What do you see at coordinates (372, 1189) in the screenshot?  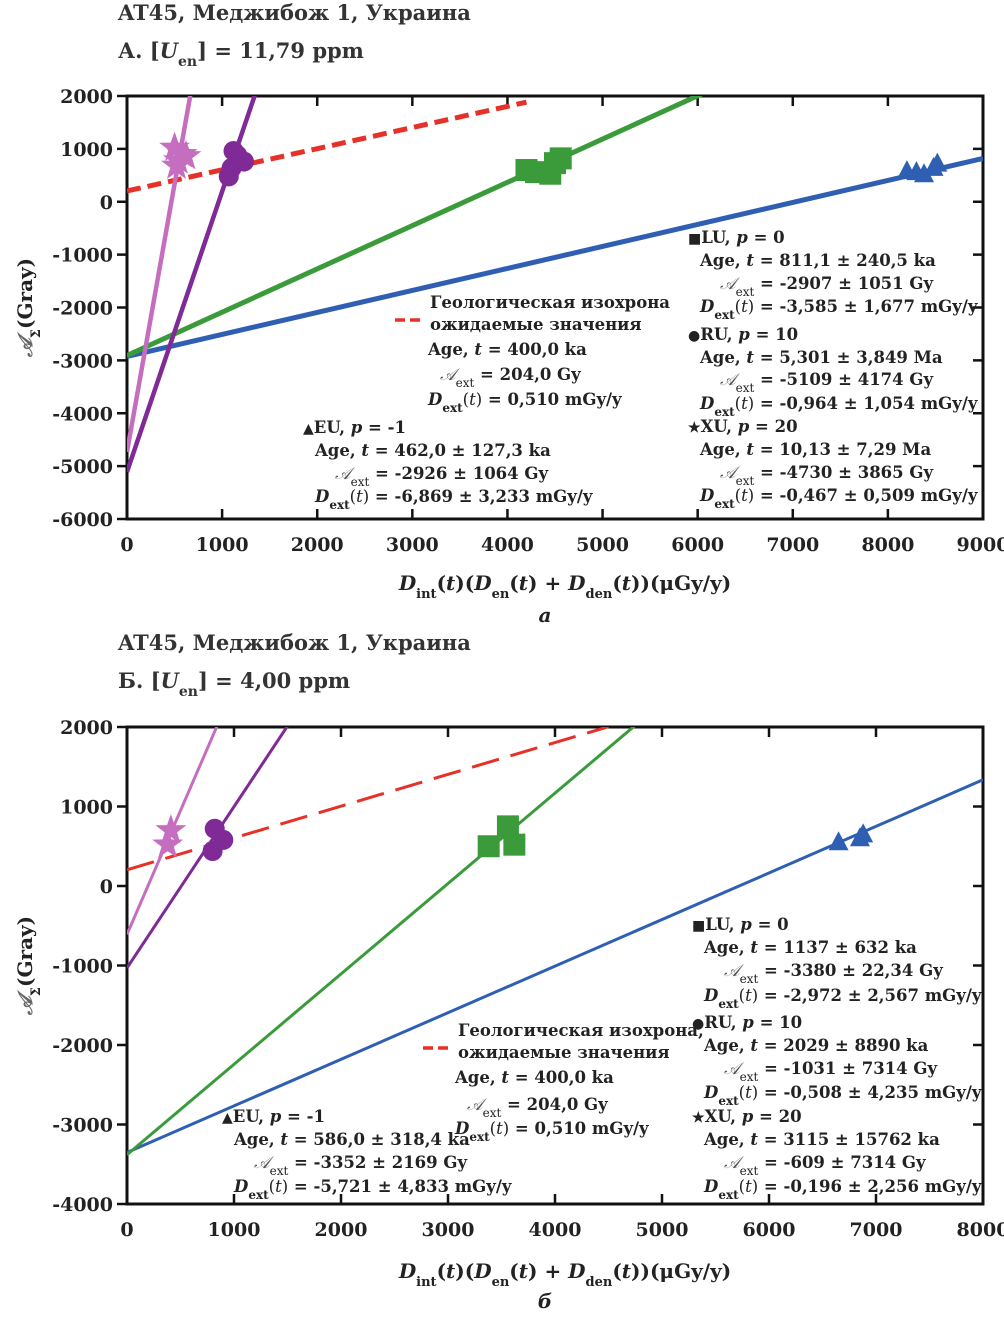 I see `annotation-dext: Dext(t) = -5,721 ± 4,833 mGy/y` at bounding box center [372, 1189].